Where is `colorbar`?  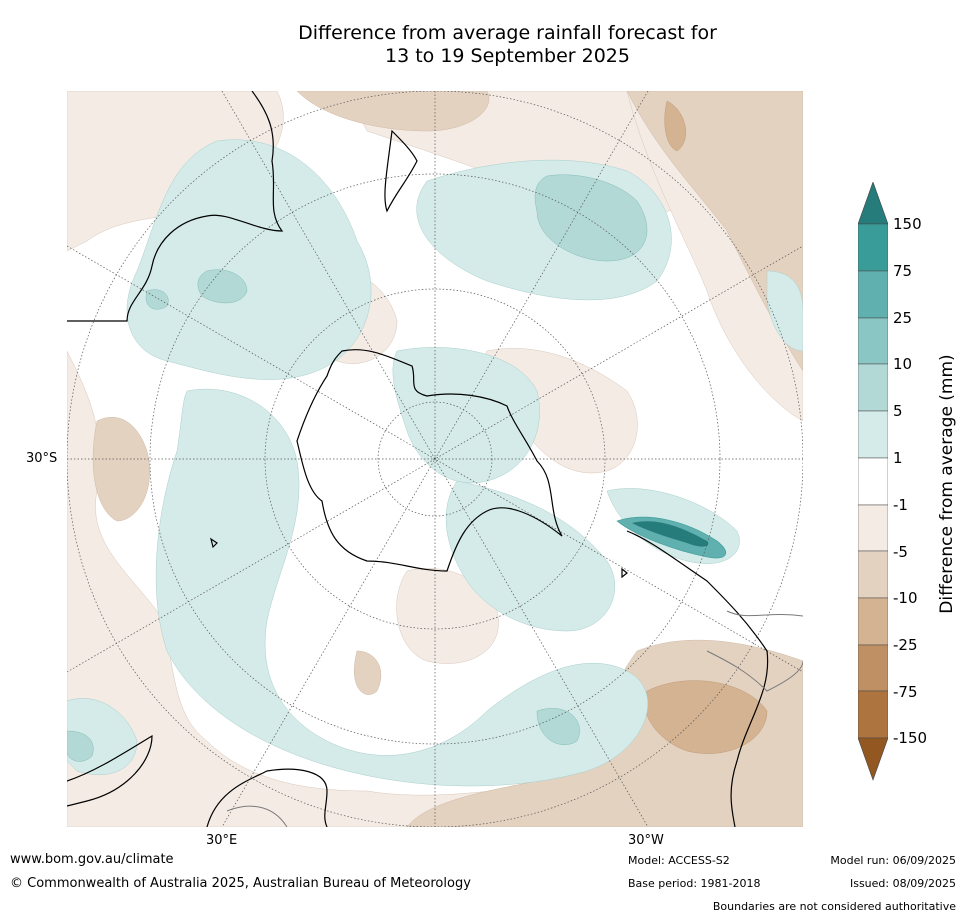 colorbar is located at coordinates (873, 481).